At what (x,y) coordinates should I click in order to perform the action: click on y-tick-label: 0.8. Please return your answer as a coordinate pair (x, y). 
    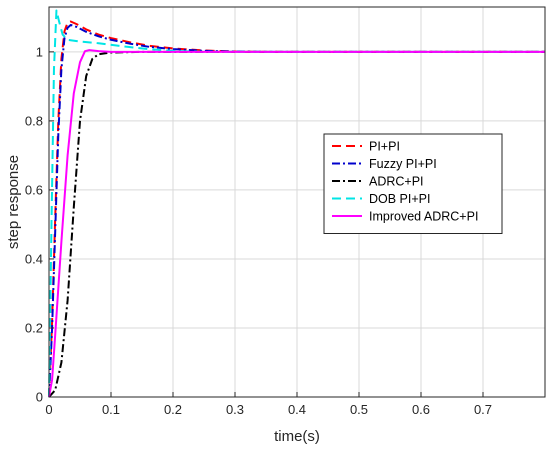
    Looking at the image, I should click on (34, 120).